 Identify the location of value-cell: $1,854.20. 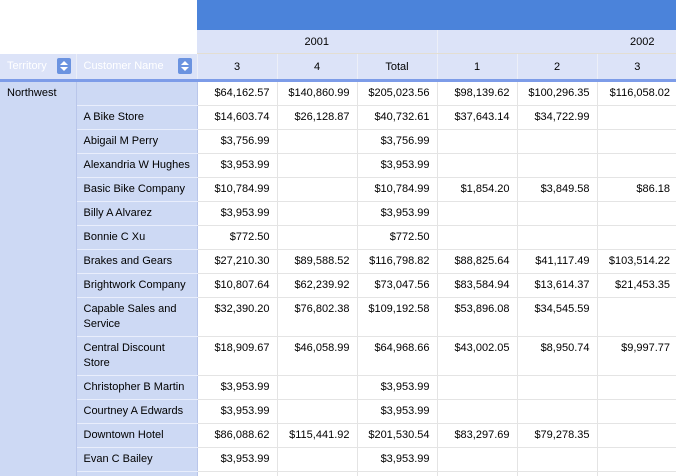
(477, 189).